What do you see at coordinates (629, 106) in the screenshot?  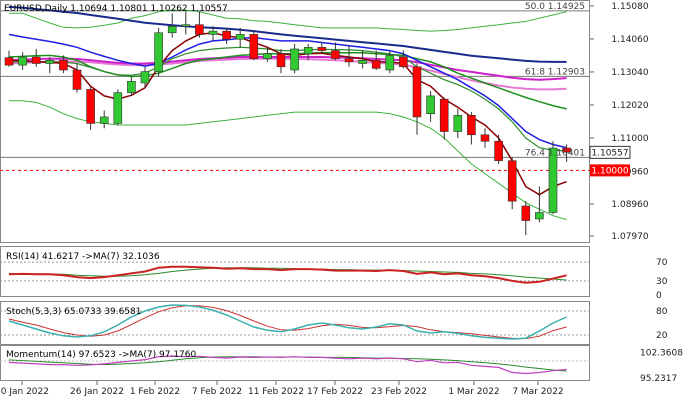 I see `price-tick-label: 1.12020` at bounding box center [629, 106].